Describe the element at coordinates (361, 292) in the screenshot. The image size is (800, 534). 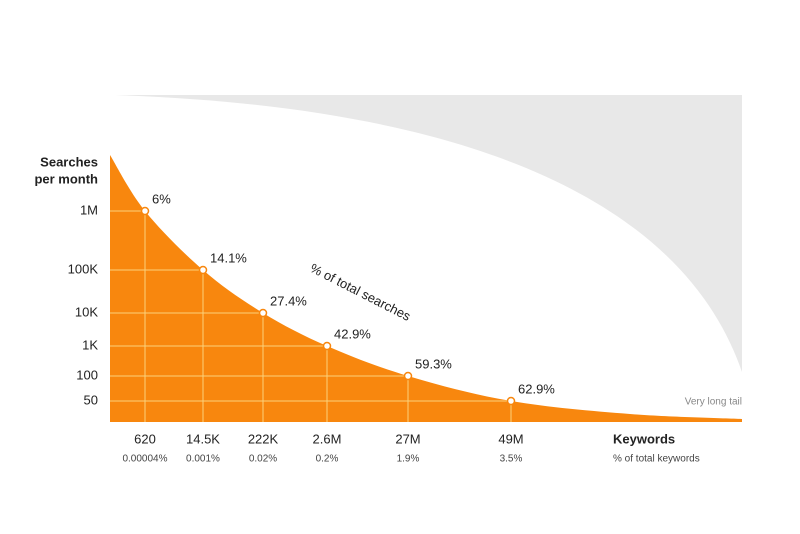
I see `curve-label: % of total searches` at that location.